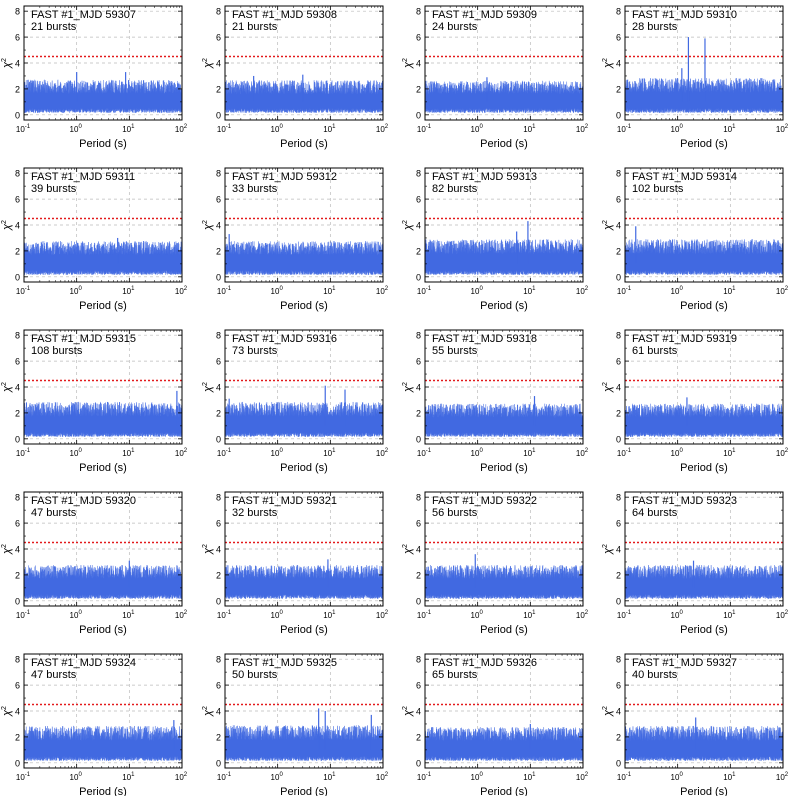  Describe the element at coordinates (484, 663) in the screenshot. I see `panel-title: FAST #1_MJD 59326` at that location.